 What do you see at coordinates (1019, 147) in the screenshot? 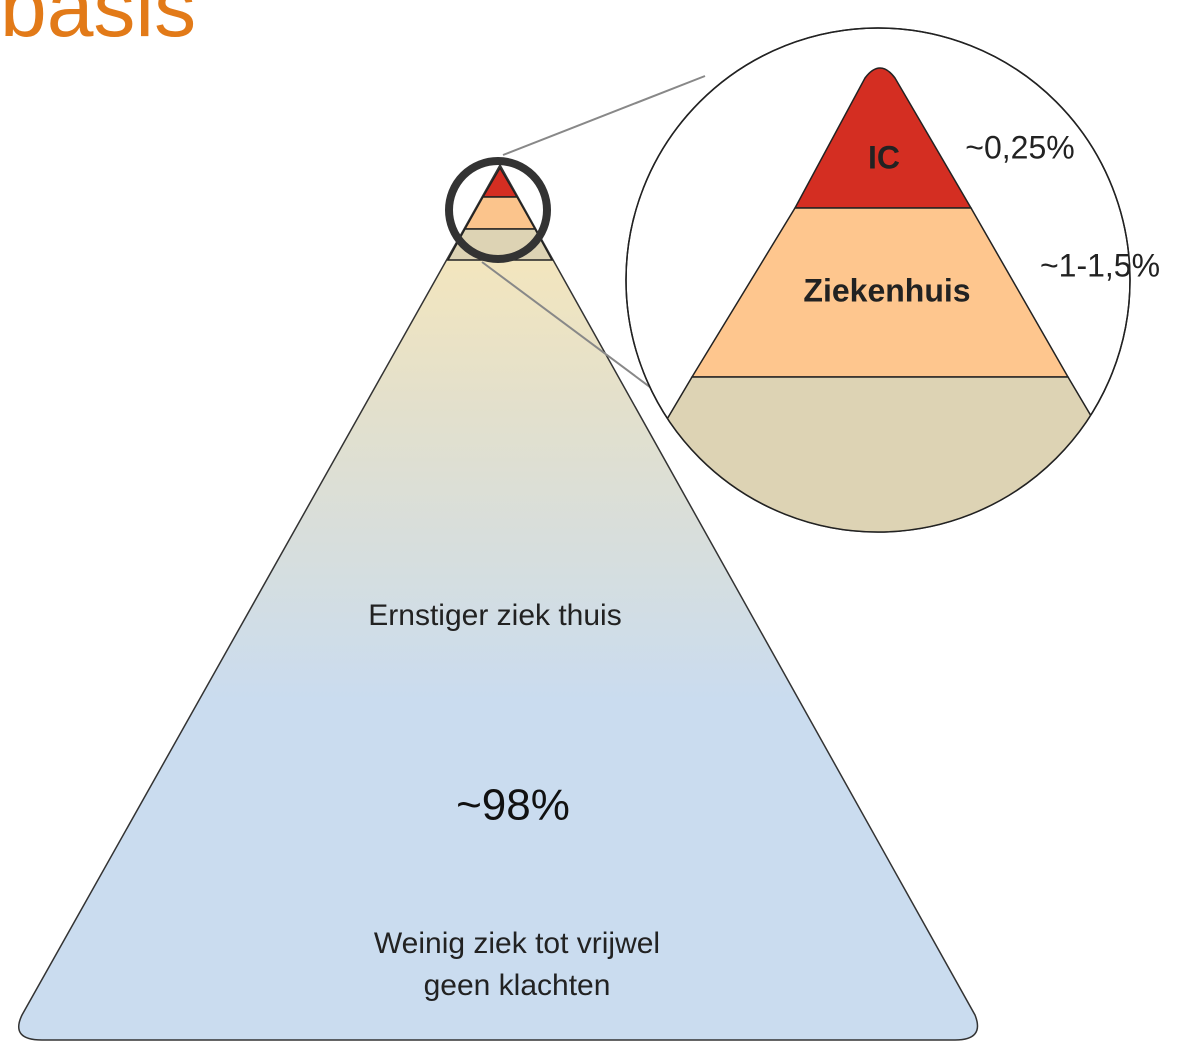
I see `ic-share: ~0,25%` at bounding box center [1019, 147].